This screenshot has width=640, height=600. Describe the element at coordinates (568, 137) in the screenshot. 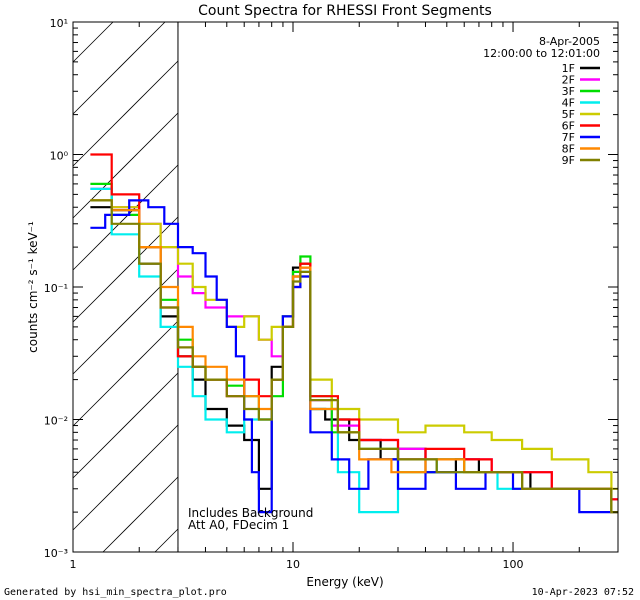

I see `legend-label-7F: 7F` at that location.